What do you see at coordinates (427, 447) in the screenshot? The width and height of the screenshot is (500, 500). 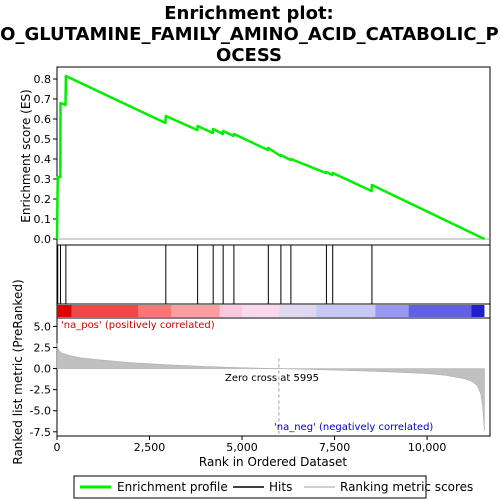 I see `x-tick-label: 10,000` at bounding box center [427, 447].